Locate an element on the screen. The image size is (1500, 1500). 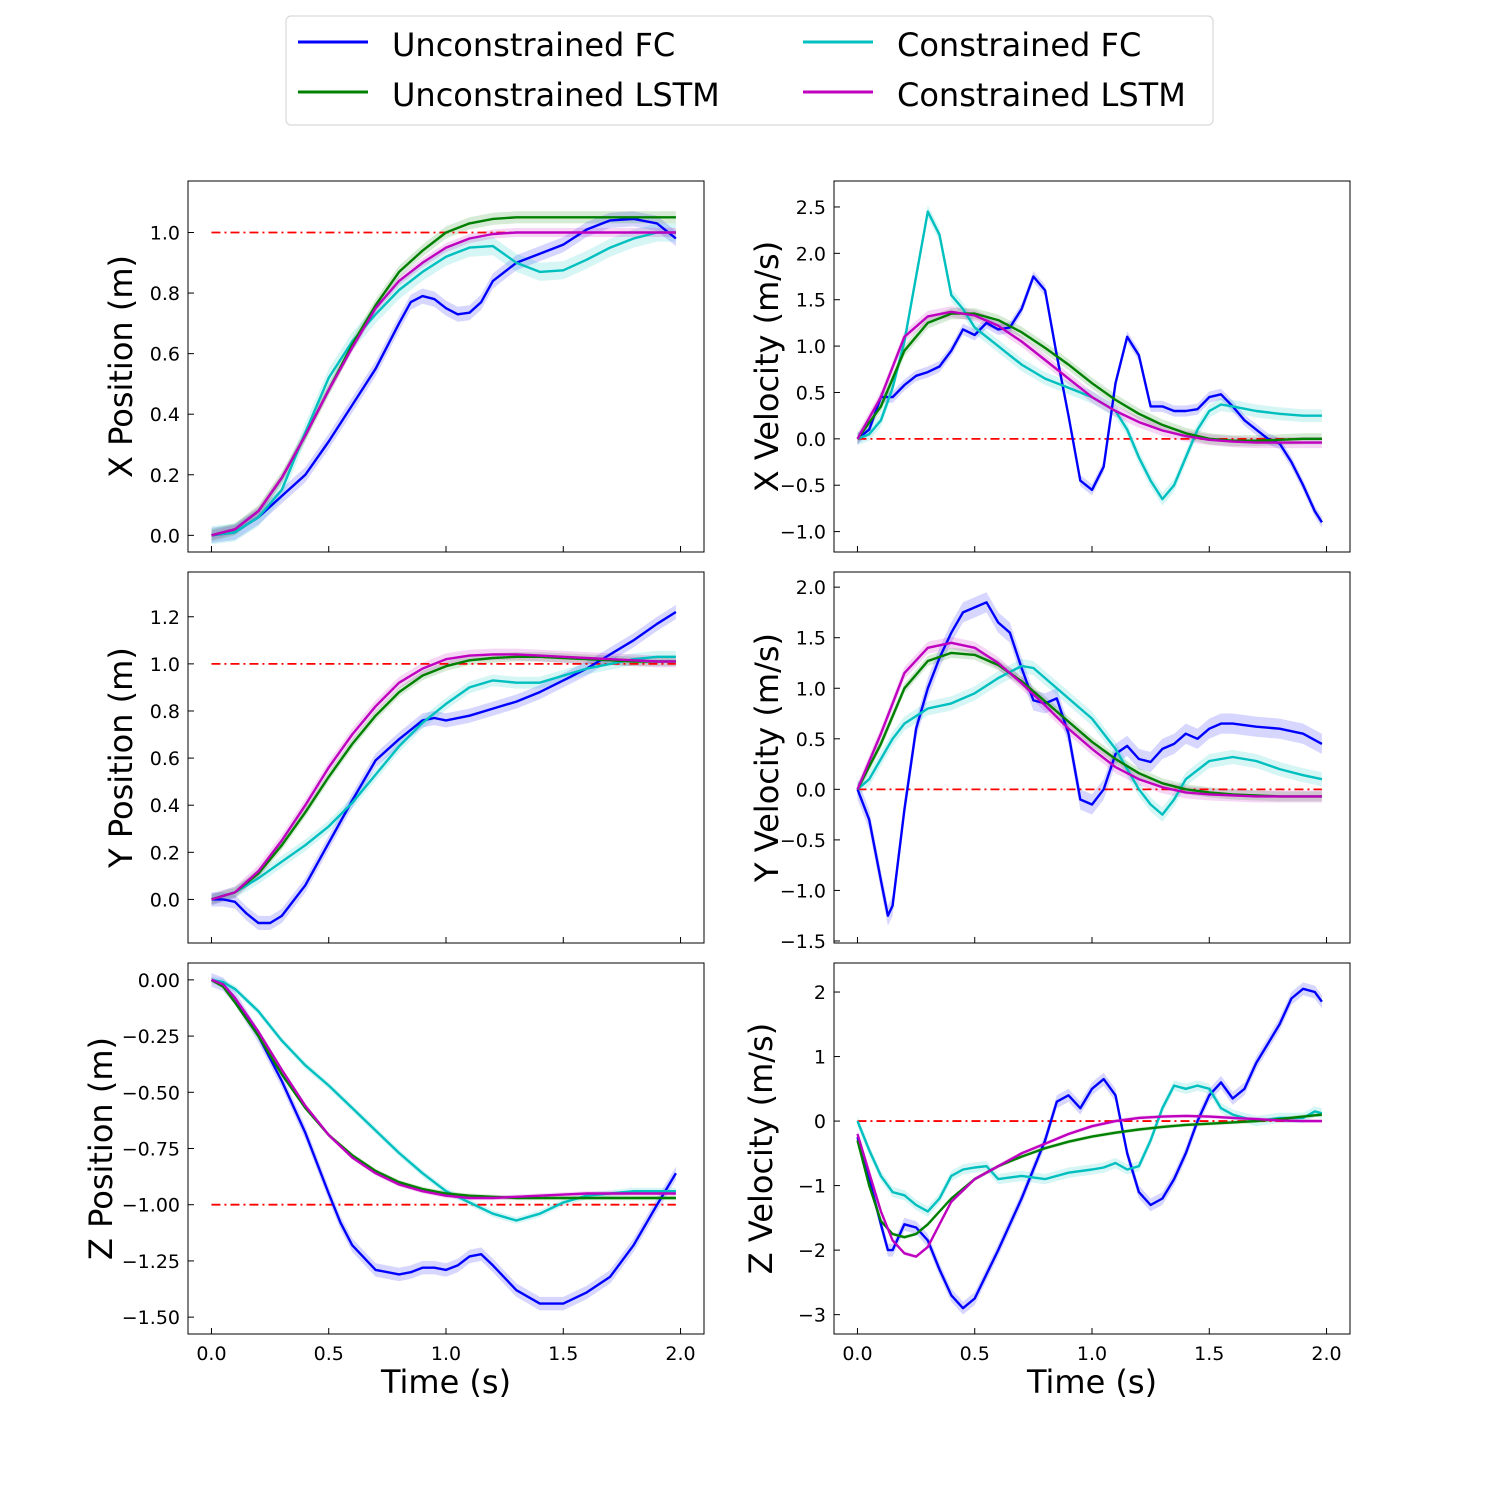
y-axis-label: X Velocity (m/s) is located at coordinates (767, 366).